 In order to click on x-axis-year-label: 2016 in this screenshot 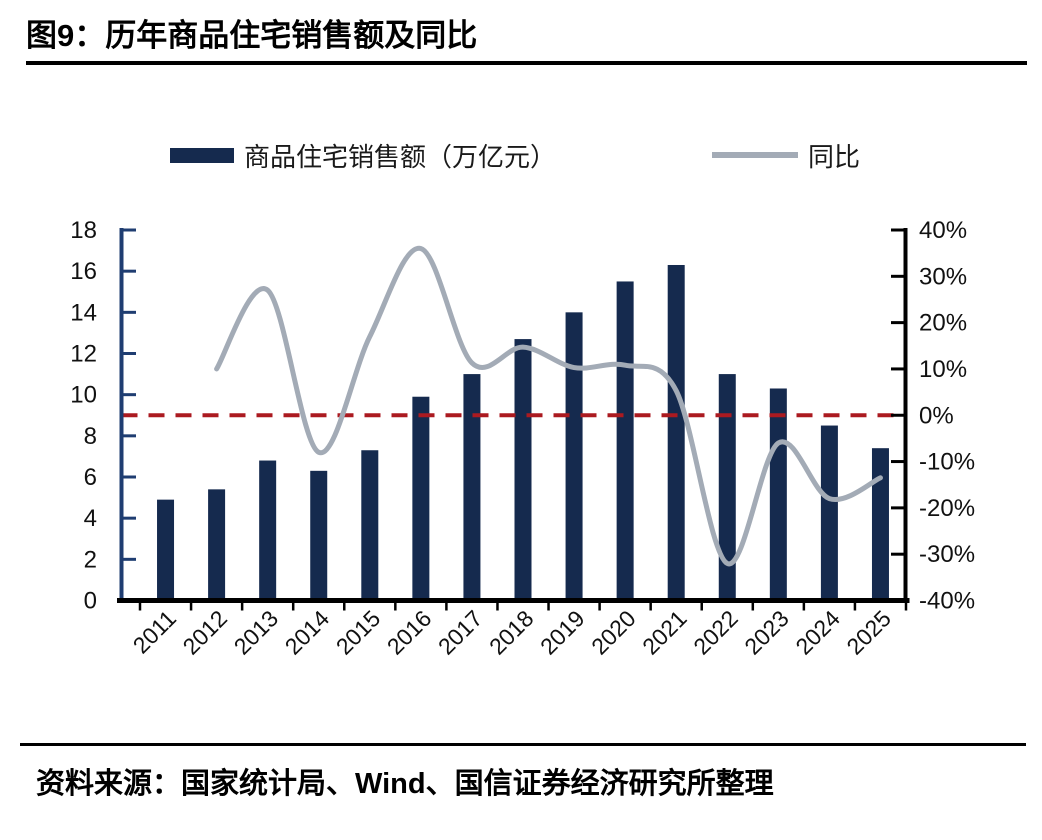, I will do `click(409, 632)`.